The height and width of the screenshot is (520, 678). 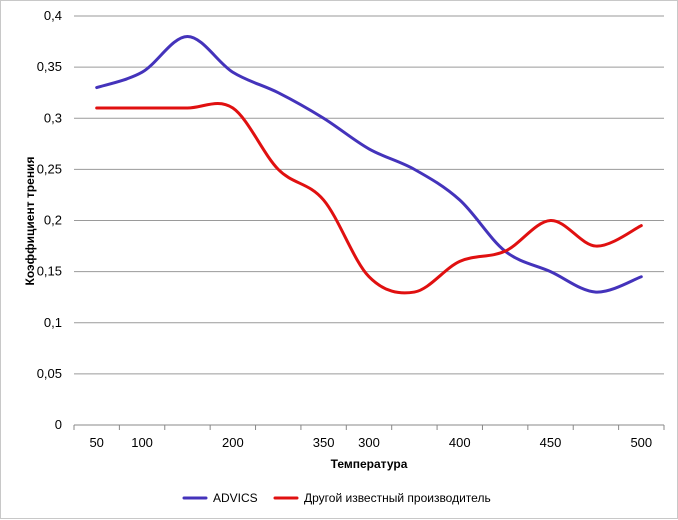 I want to click on x-axis-title: Температура, so click(x=369, y=464).